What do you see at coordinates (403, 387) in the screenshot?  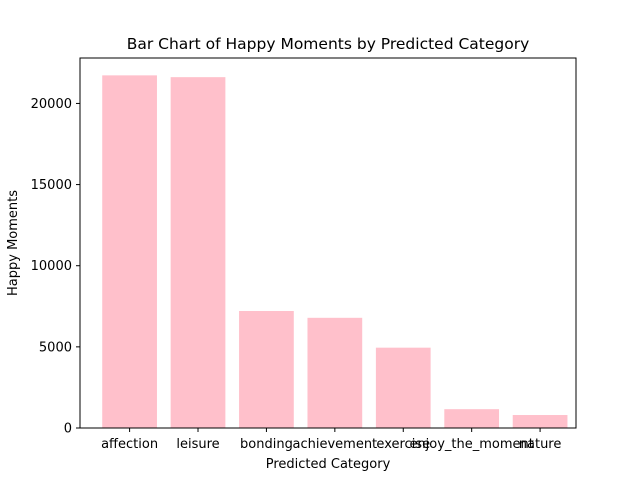 I see `bar-exercise` at bounding box center [403, 387].